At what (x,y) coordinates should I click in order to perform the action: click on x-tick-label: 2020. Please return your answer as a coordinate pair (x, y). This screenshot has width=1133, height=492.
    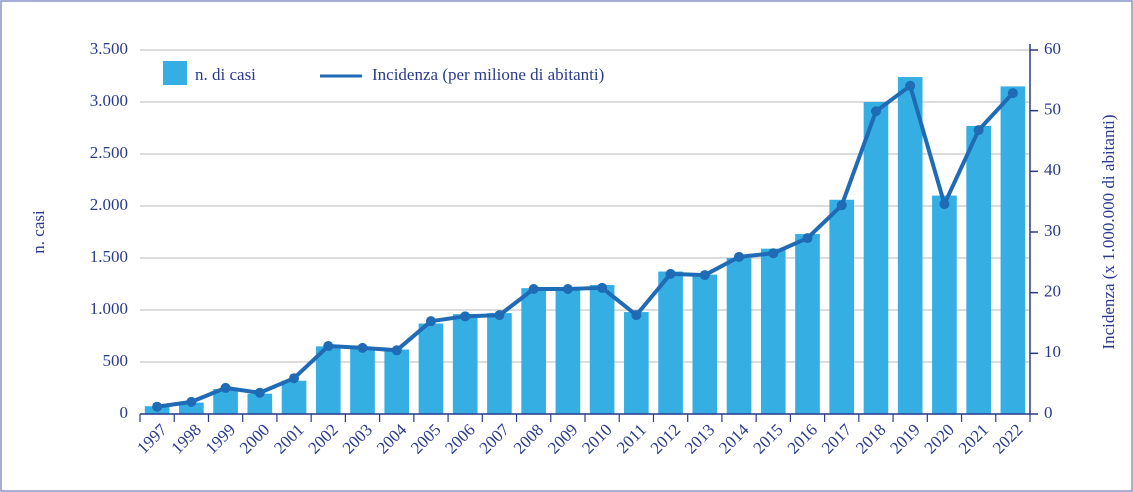
    Looking at the image, I should click on (939, 438).